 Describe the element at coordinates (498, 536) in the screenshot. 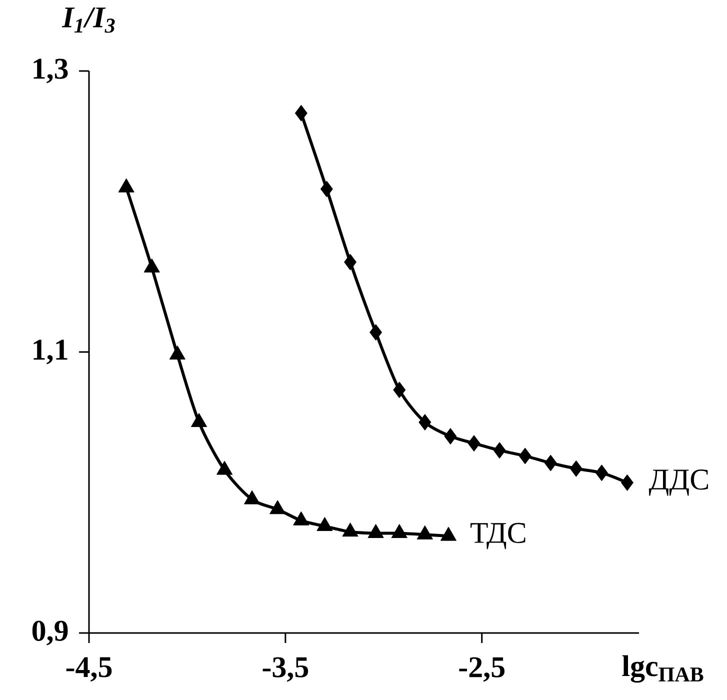

I see `series-label: ТДС` at that location.